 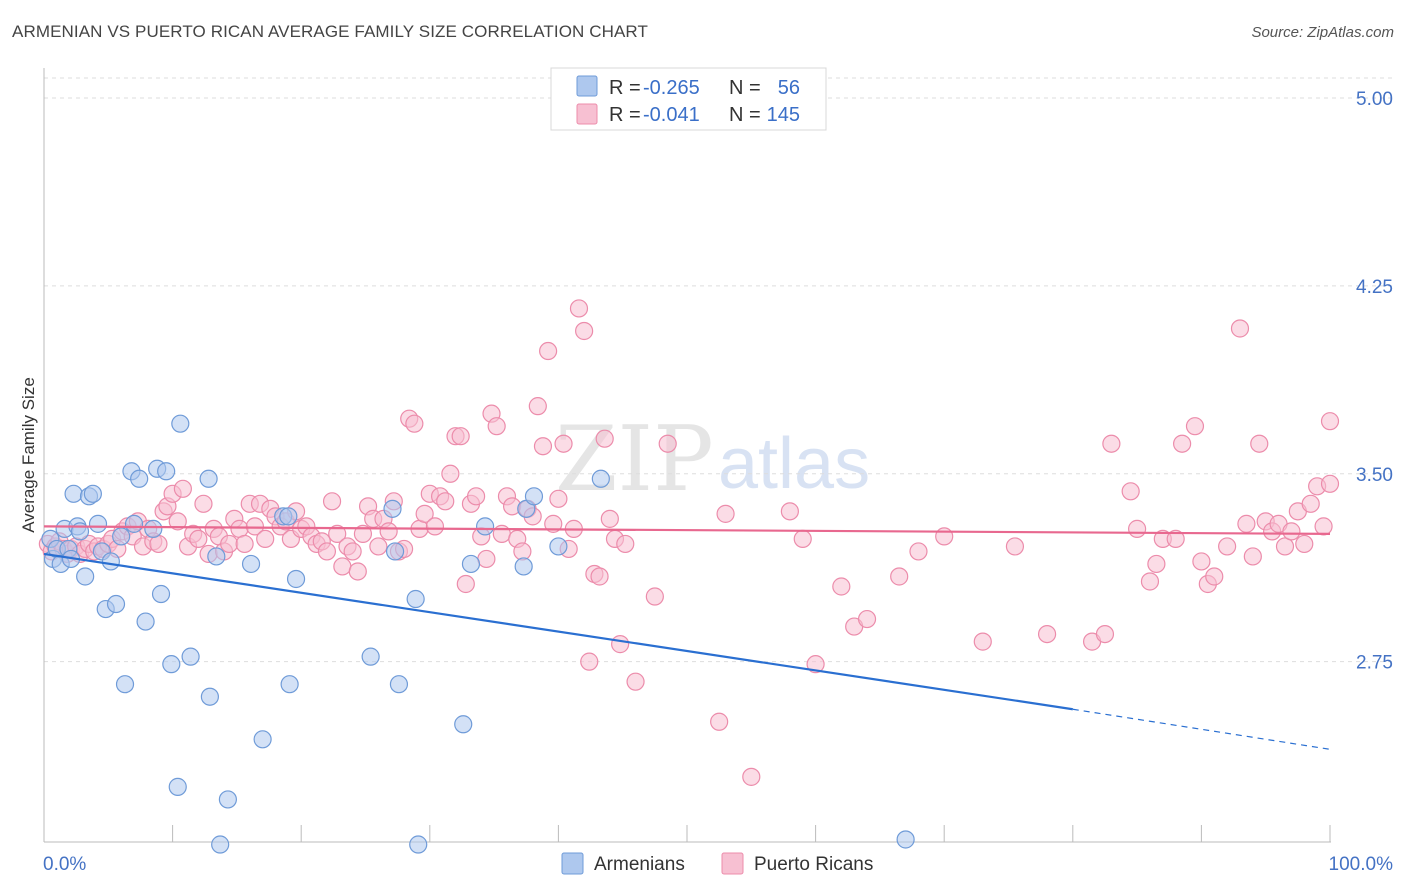 What do you see at coordinates (688, 99) in the screenshot?
I see `correlation-legend: R = -0.265 N = 56 R = -0.041 N = 145` at bounding box center [688, 99].